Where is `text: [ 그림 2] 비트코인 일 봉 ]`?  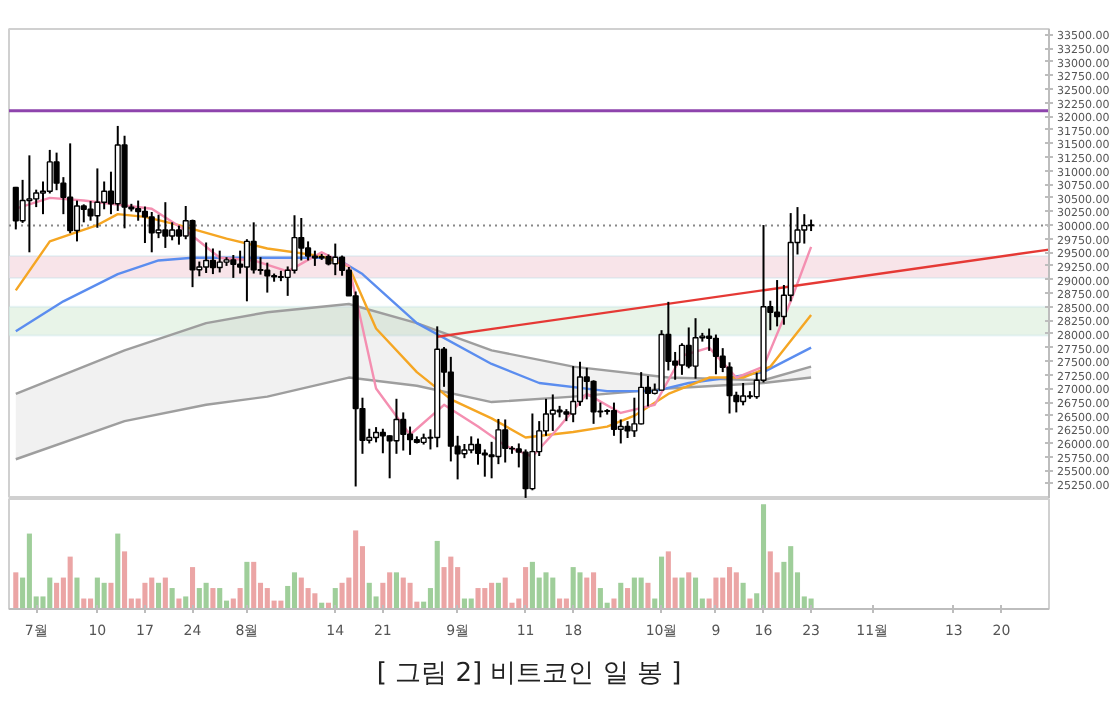 text: [ 그림 2] 비트코인 일 봉 ] is located at coordinates (529, 674).